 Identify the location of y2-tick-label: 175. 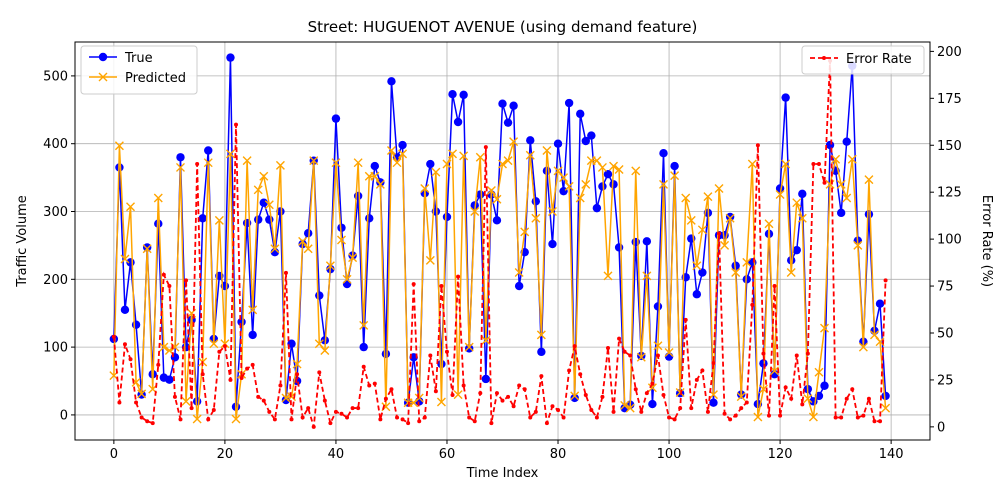
(949, 99).